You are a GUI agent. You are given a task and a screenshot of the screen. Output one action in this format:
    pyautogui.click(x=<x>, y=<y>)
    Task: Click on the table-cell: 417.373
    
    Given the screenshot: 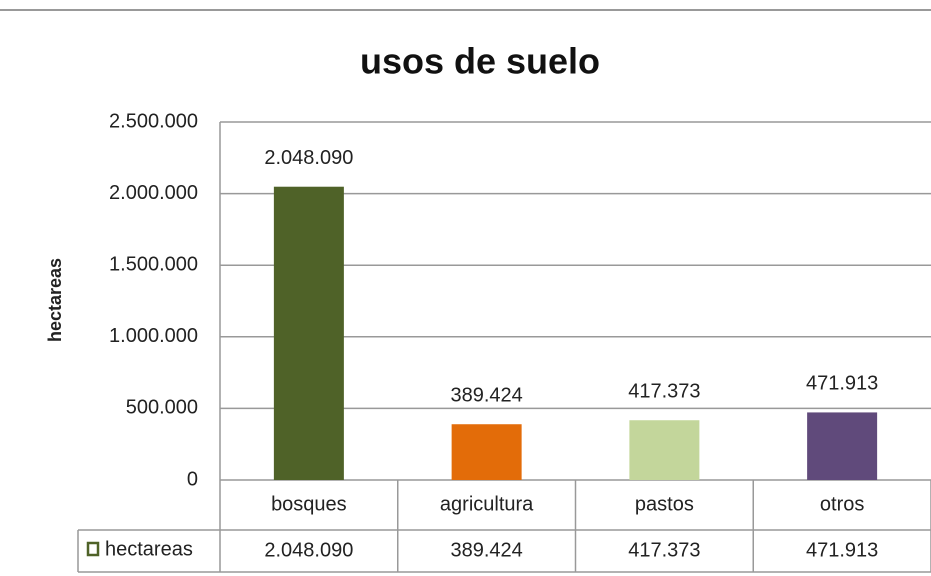 What is the action you would take?
    pyautogui.click(x=664, y=550)
    